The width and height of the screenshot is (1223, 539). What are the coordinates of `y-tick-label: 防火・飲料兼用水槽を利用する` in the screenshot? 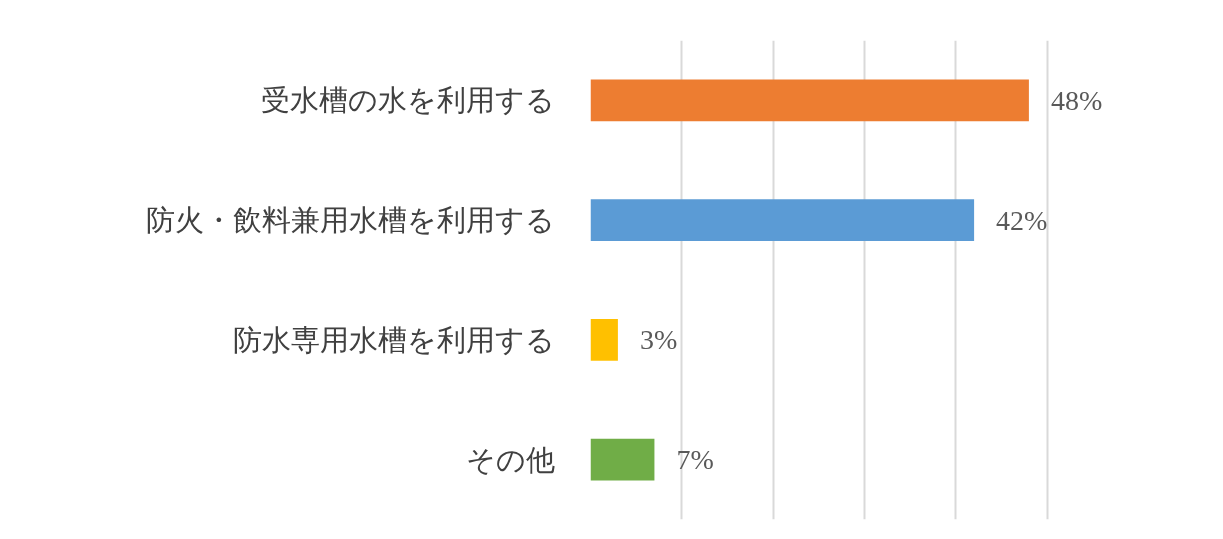 It's located at (350, 220).